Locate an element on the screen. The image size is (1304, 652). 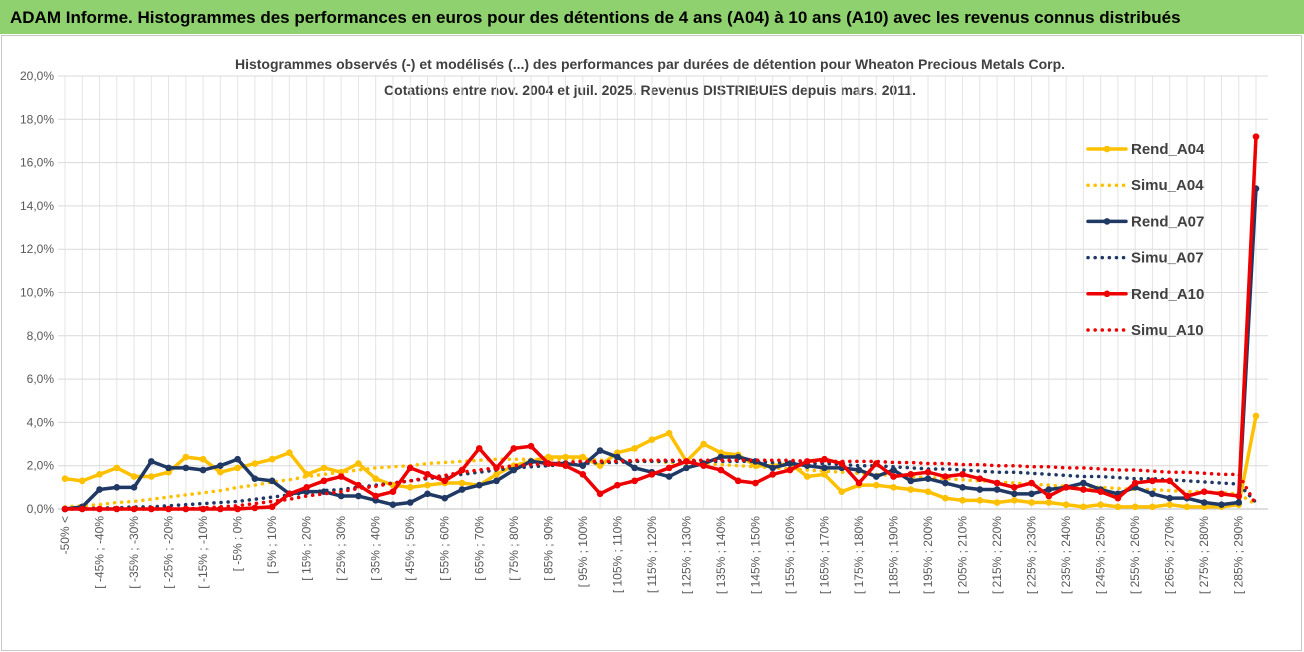
header-band is located at coordinates (652, 17).